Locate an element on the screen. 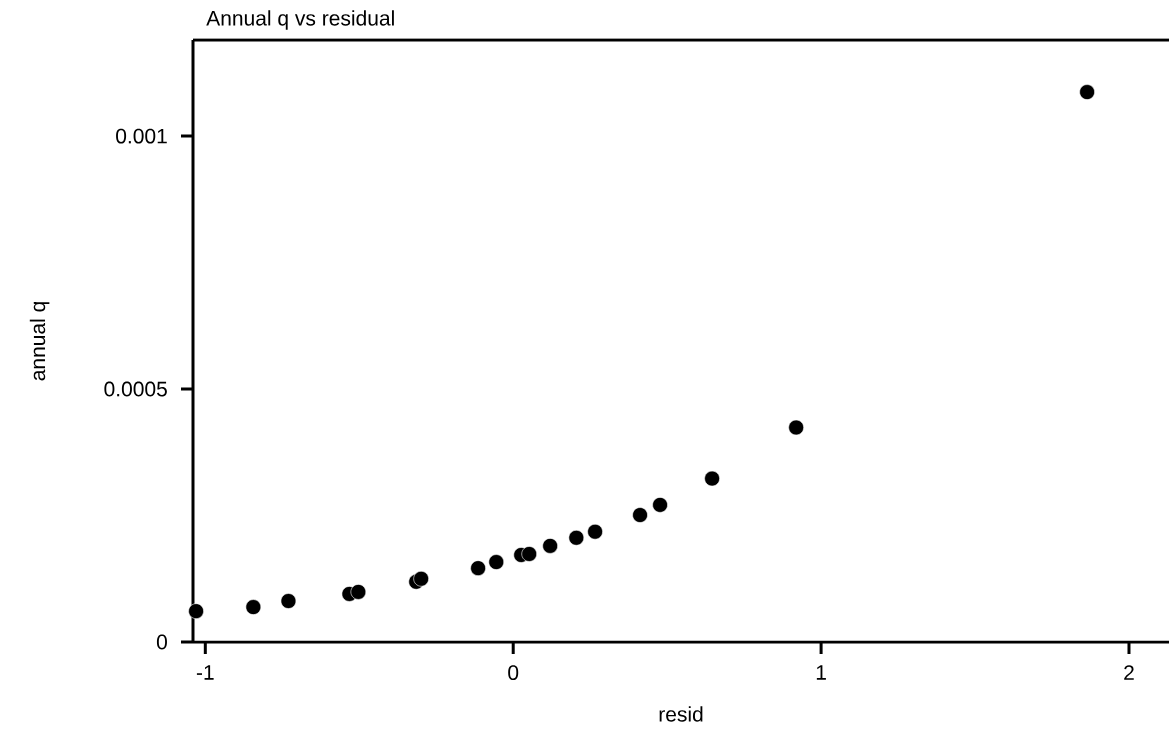 The image size is (1169, 752). y-tick-label: 0.001 is located at coordinates (141, 136).